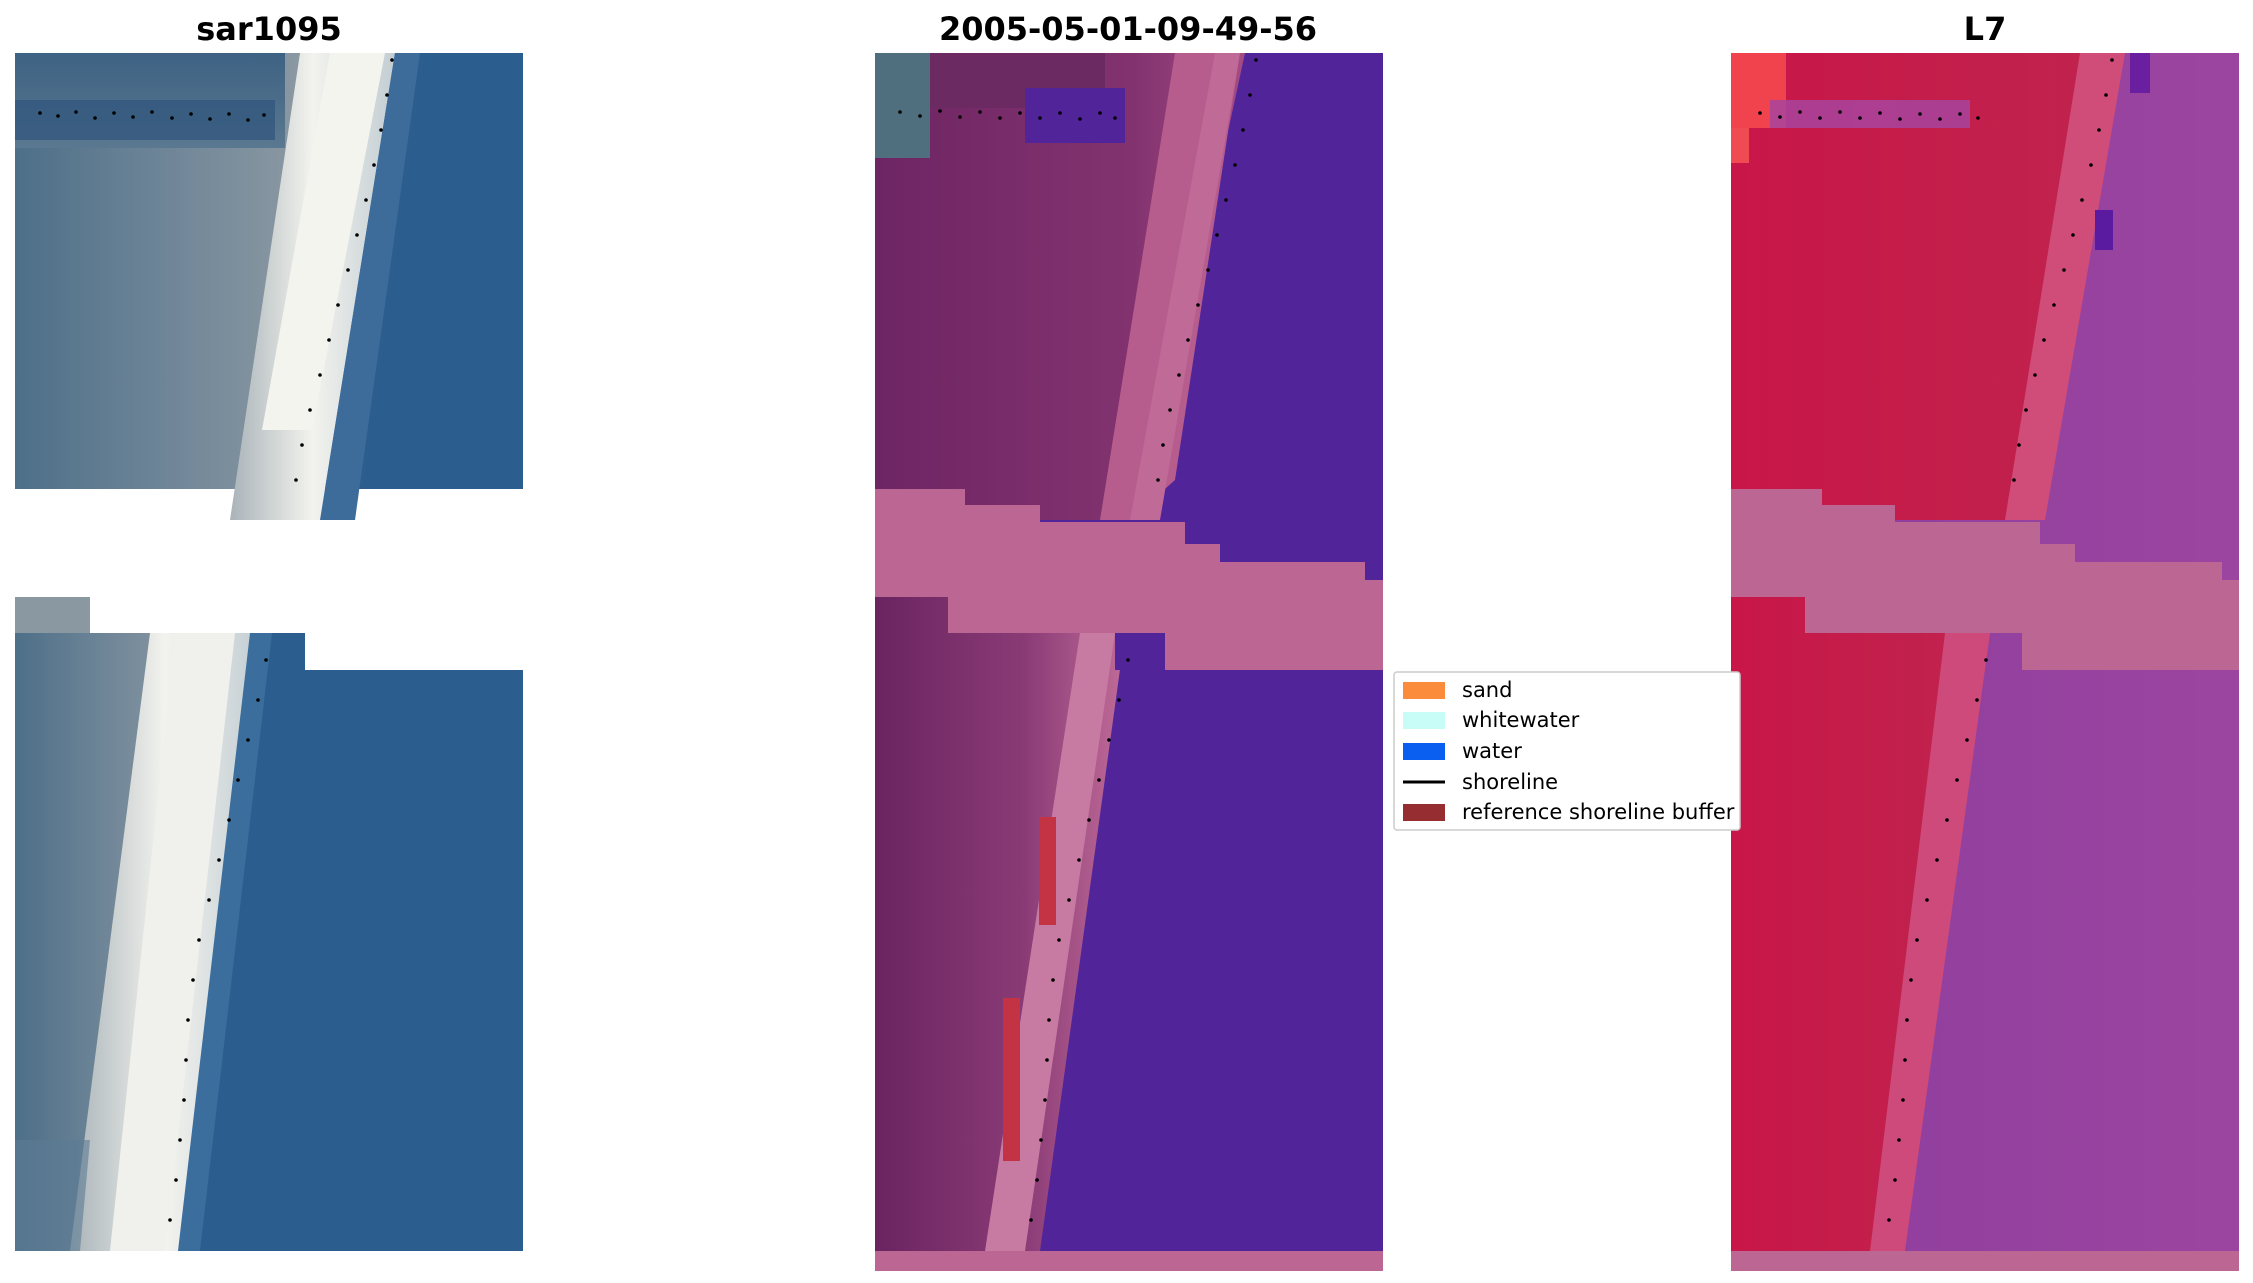 The height and width of the screenshot is (1283, 2253). What do you see at coordinates (1492, 751) in the screenshot?
I see `legend-label-water: water` at bounding box center [1492, 751].